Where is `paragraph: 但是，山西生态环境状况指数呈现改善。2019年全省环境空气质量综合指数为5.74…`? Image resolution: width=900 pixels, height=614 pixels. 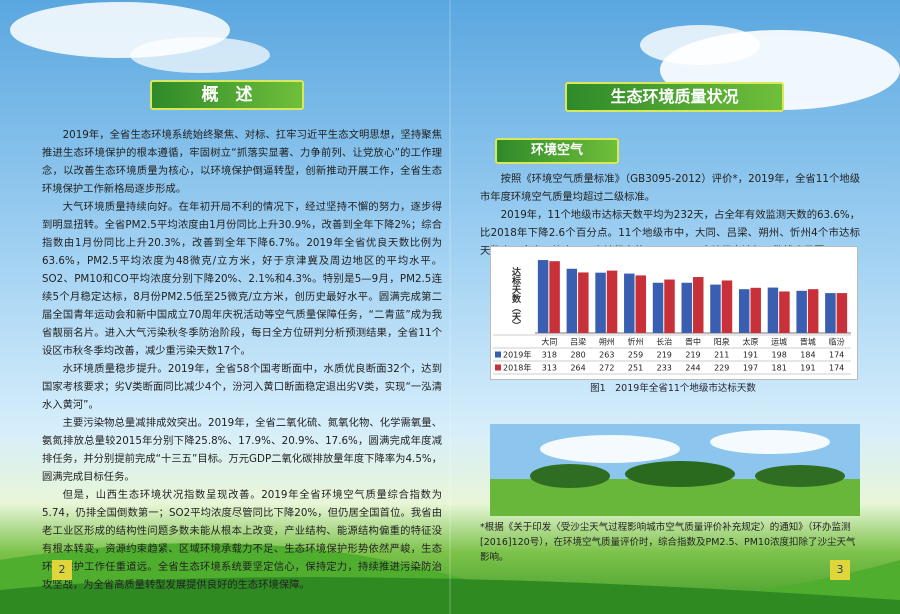 paragraph: 但是，山西生态环境状况指数呈现改善。2019年全省环境空气质量综合指数为5.74… is located at coordinates (242, 540).